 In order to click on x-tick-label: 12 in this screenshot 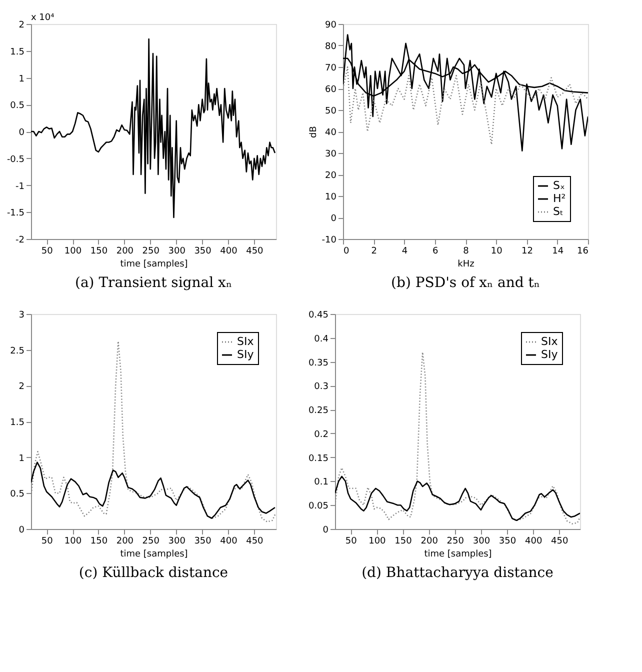, I will do `click(527, 251)`.